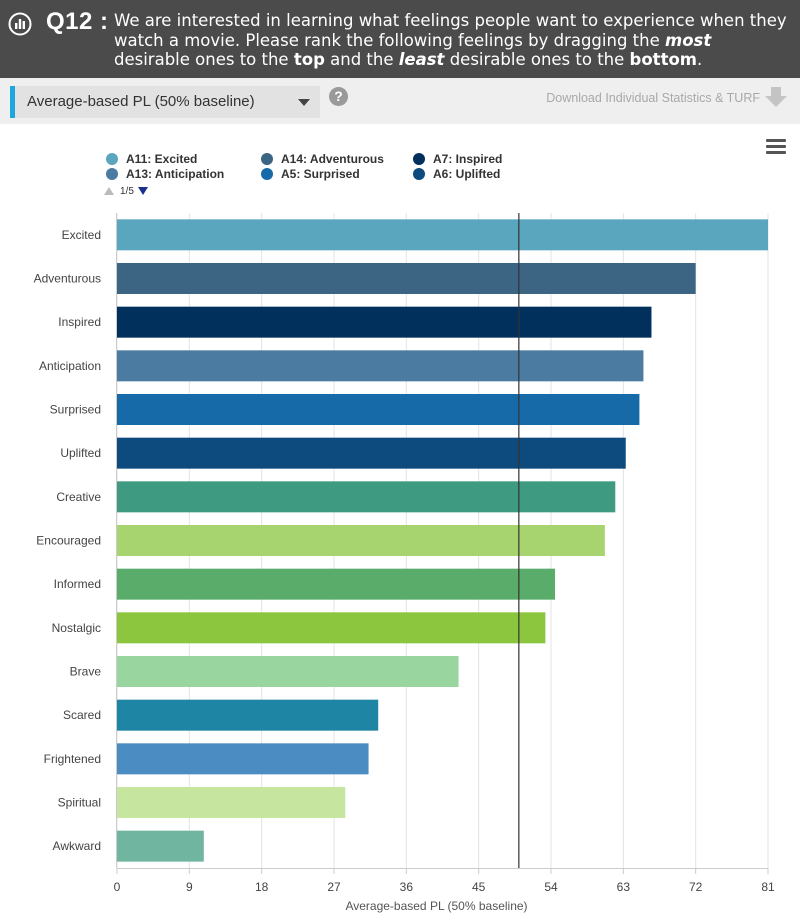 This screenshot has width=800, height=919. Describe the element at coordinates (80, 453) in the screenshot. I see `category-label: Uplifted` at that location.